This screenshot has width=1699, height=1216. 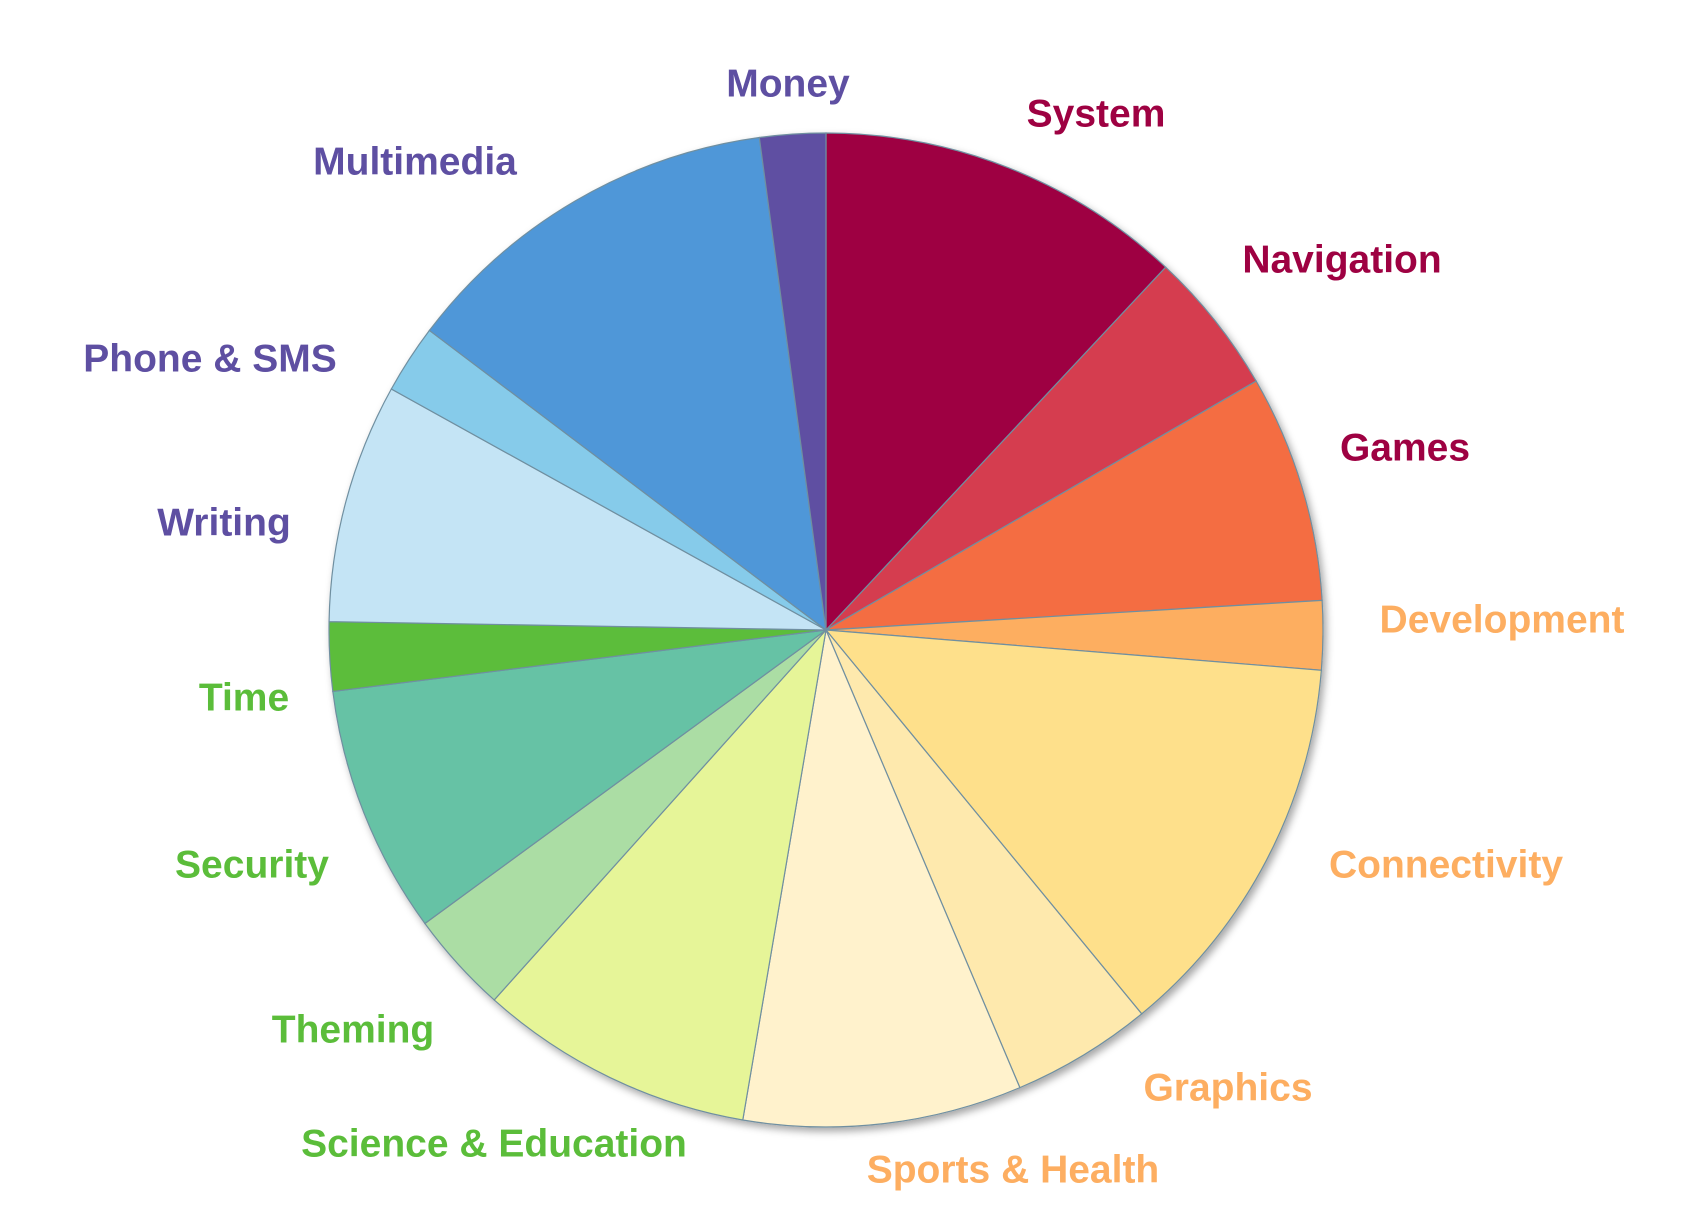 I want to click on slice-writing, so click(x=577, y=509).